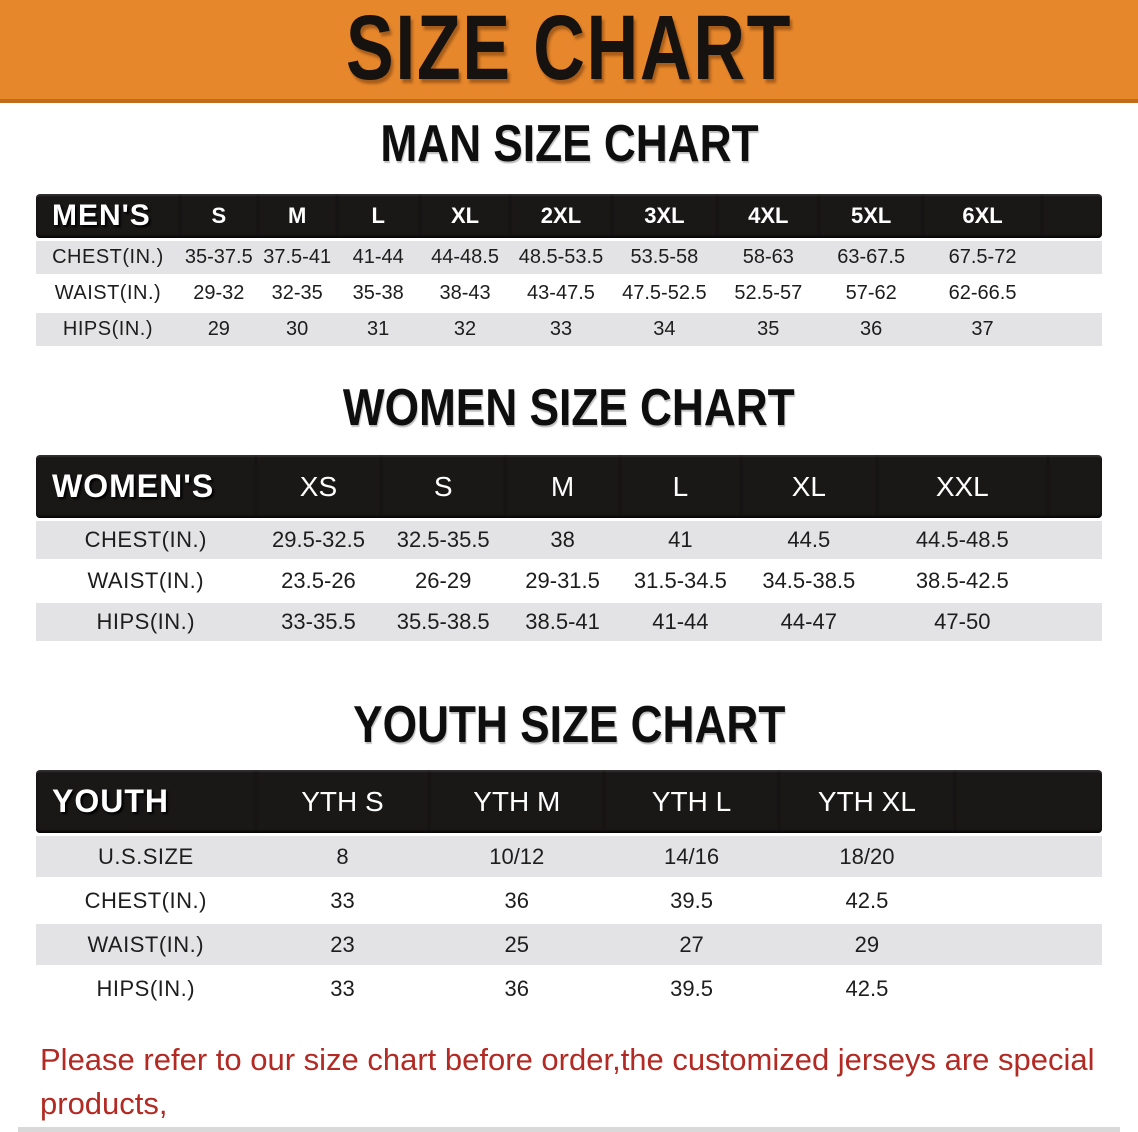 The height and width of the screenshot is (1132, 1138). Describe the element at coordinates (768, 216) in the screenshot. I see `size-header-cell: 4XL` at that location.